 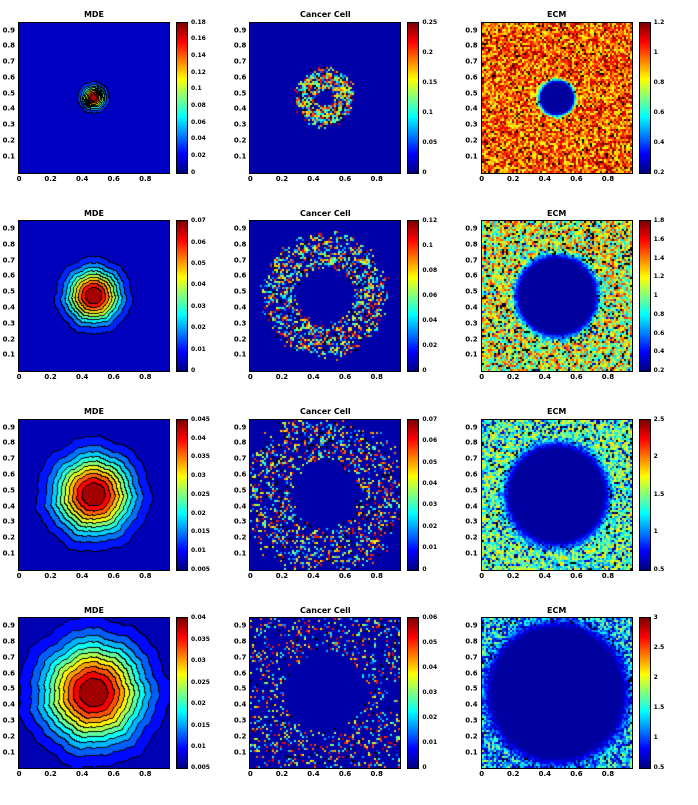 I want to click on colorbar-tick-label: 0.045, so click(x=200, y=419).